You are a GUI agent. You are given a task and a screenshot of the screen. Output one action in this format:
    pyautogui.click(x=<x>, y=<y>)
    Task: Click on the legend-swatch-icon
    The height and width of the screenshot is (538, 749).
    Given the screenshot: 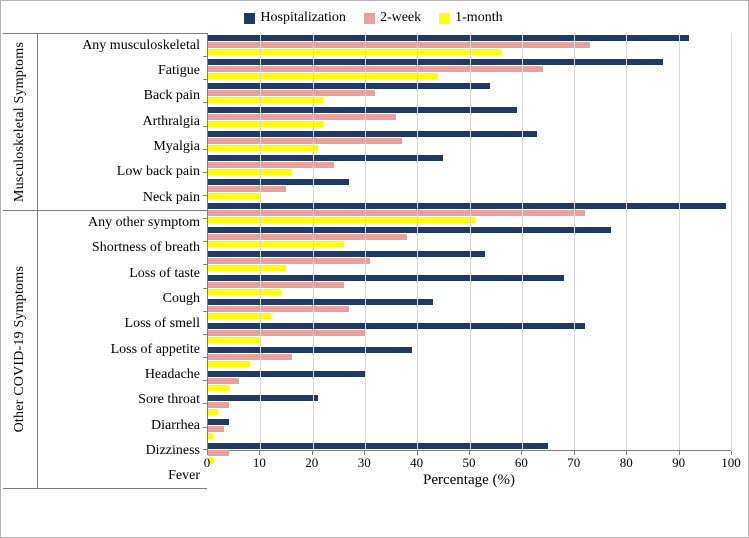 What is the action you would take?
    pyautogui.click(x=250, y=18)
    